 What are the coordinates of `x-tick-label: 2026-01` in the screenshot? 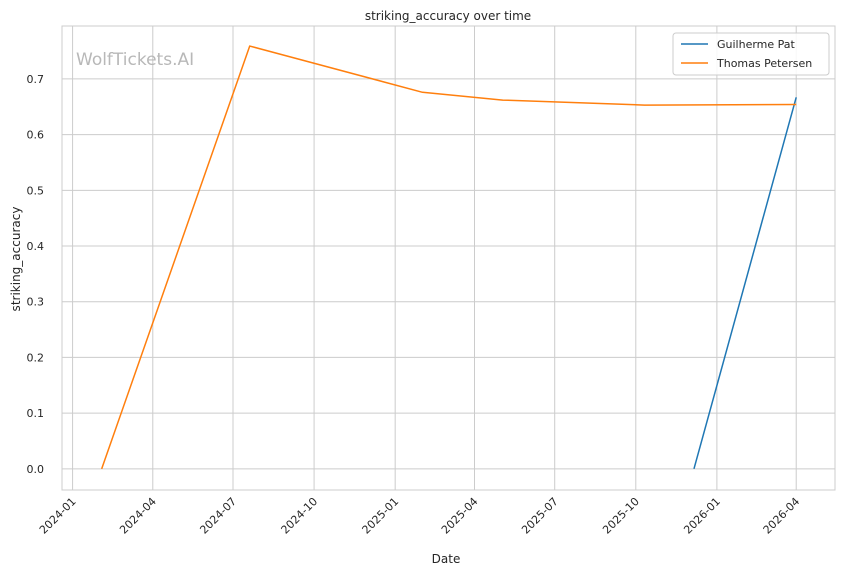 It's located at (702, 516).